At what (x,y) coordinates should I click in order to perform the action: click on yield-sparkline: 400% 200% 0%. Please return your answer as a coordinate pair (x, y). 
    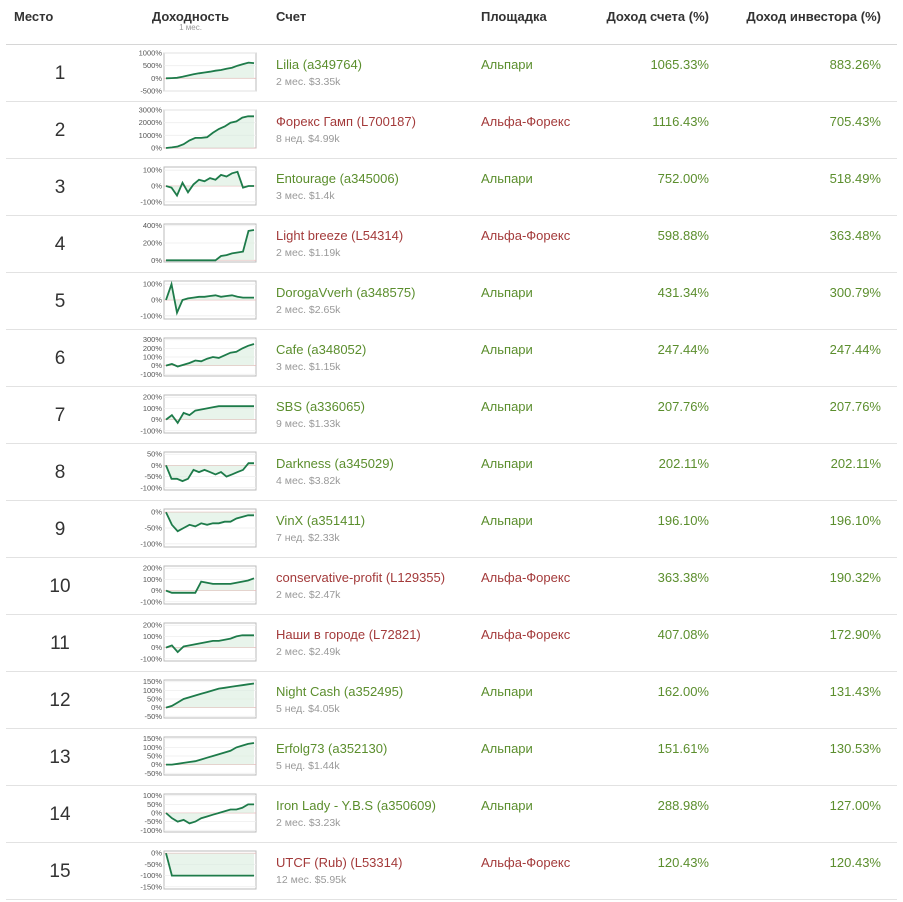
    Looking at the image, I should click on (192, 244).